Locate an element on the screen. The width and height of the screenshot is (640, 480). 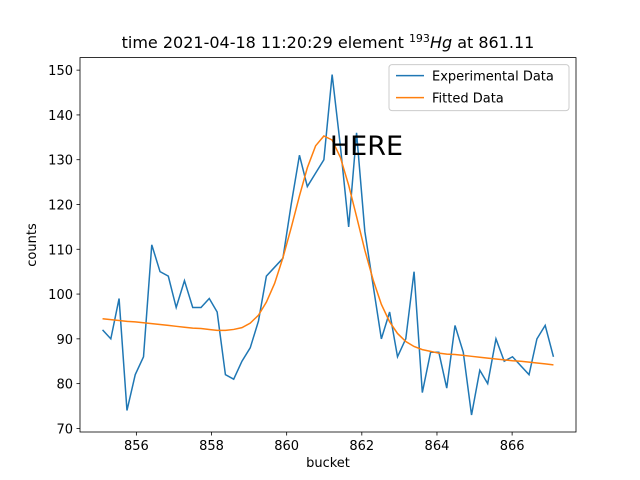
y-tick-label: 150 is located at coordinates (60, 71).